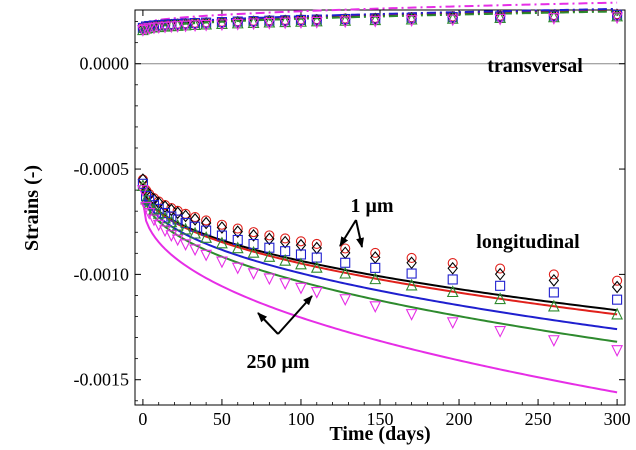 Image resolution: width=636 pixels, height=450 pixels. I want to click on annotation-arrows, so click(310, 277).